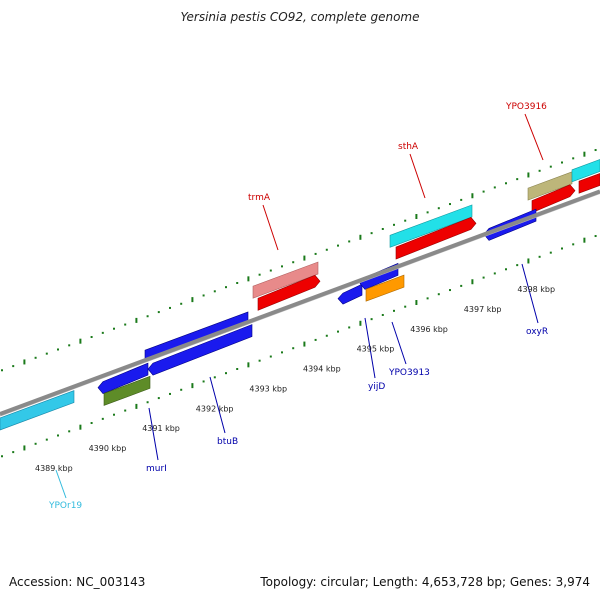  I want to click on feature-murI-a, so click(123, 378).